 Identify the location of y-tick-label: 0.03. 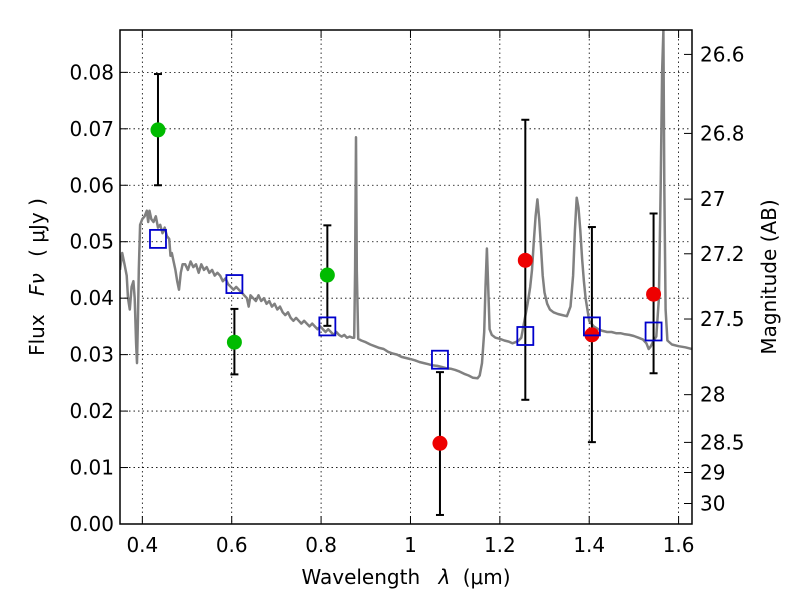
(91, 355).